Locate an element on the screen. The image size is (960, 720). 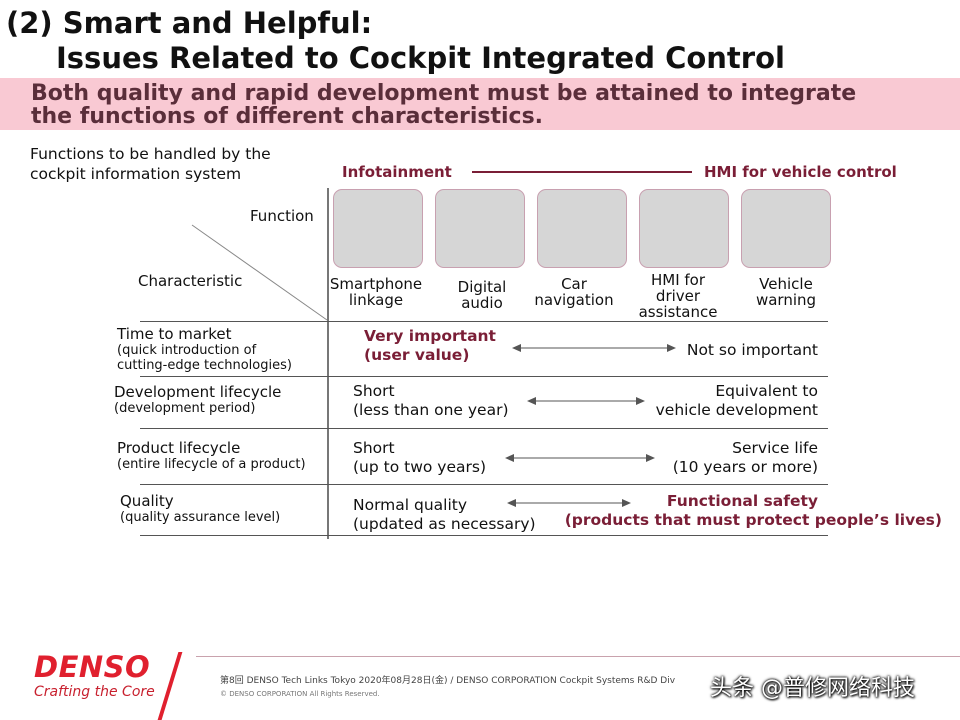
double-arrow-development is located at coordinates (586, 401).